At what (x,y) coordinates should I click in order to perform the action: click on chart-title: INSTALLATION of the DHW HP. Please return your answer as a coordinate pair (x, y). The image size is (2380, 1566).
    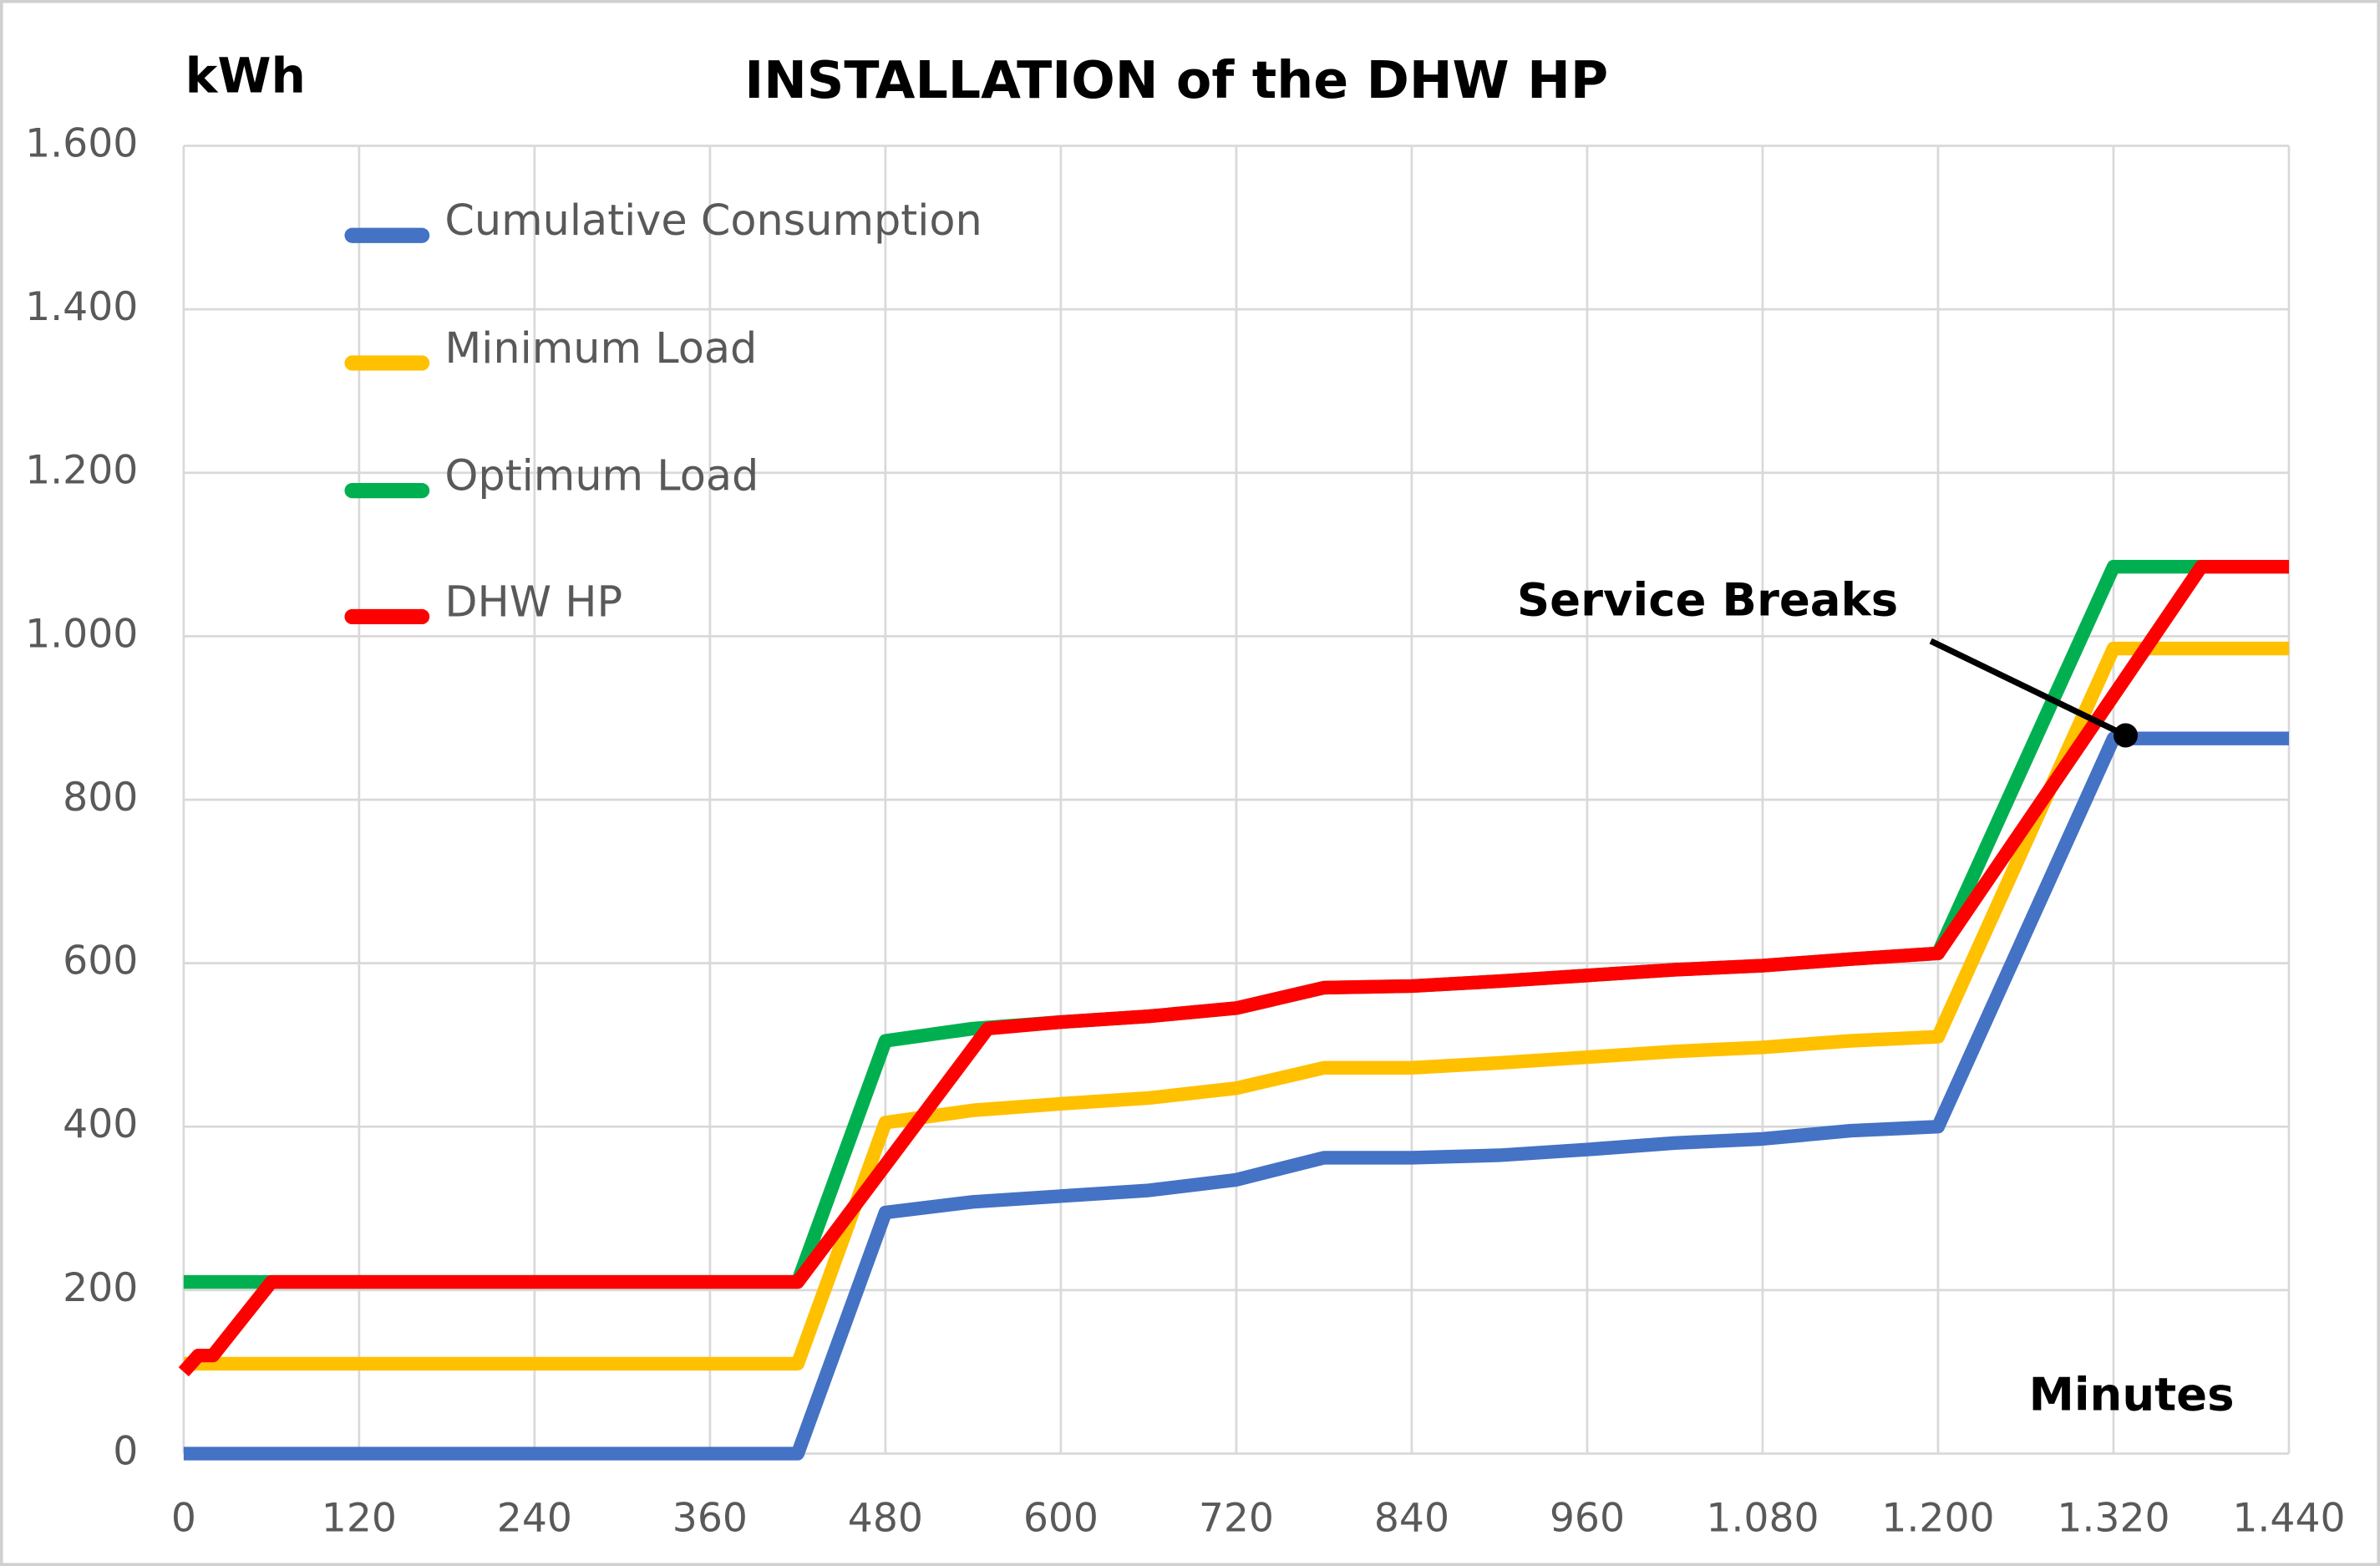
    Looking at the image, I should click on (1176, 80).